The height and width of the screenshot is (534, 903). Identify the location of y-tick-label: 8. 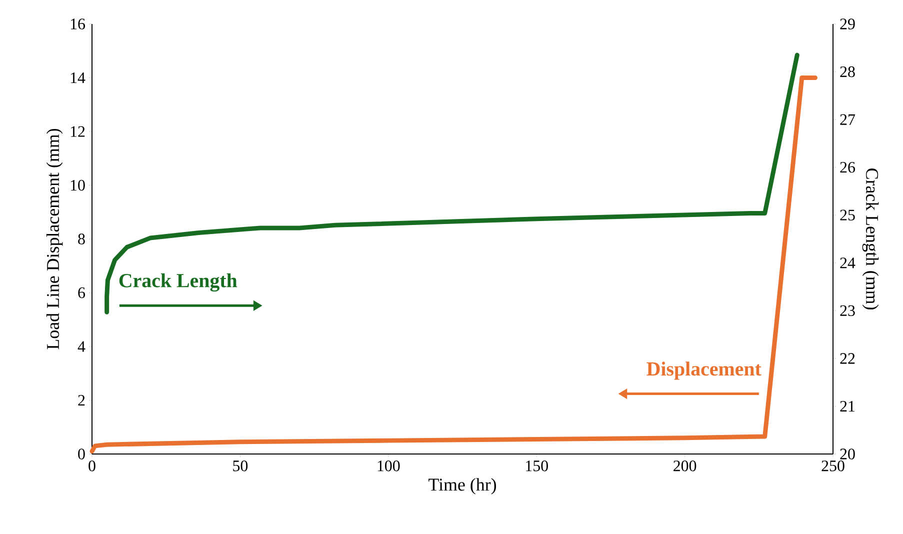
(81, 239).